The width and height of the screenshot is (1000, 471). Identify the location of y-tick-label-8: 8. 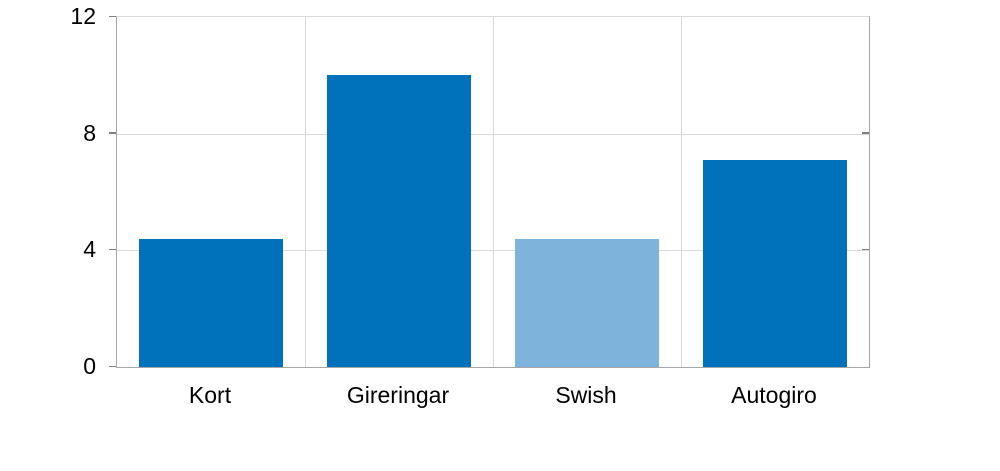
(89, 132).